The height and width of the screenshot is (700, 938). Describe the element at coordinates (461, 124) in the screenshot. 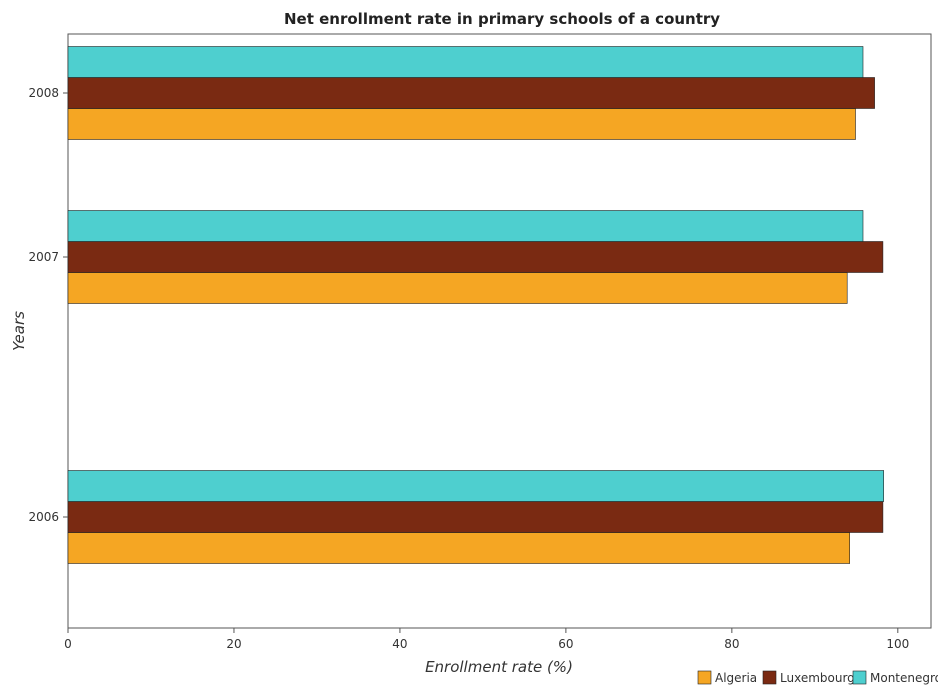

I see `bar-algeria-2008` at that location.